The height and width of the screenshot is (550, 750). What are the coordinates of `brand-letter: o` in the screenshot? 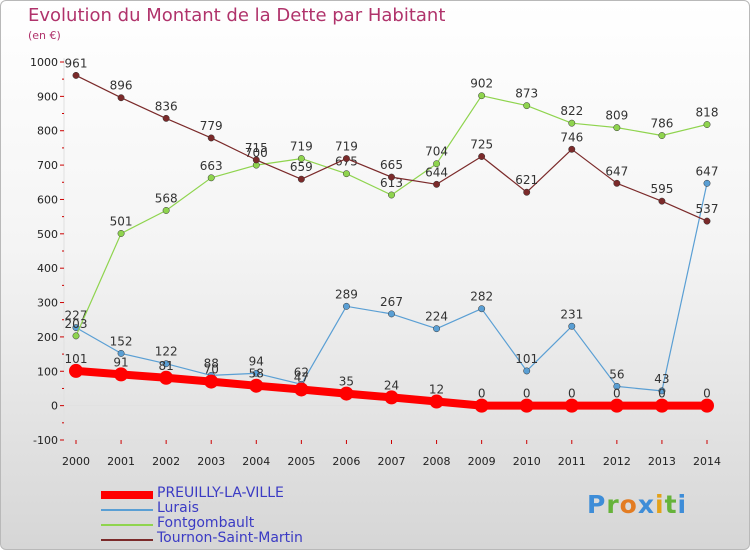 It's located at (628, 504).